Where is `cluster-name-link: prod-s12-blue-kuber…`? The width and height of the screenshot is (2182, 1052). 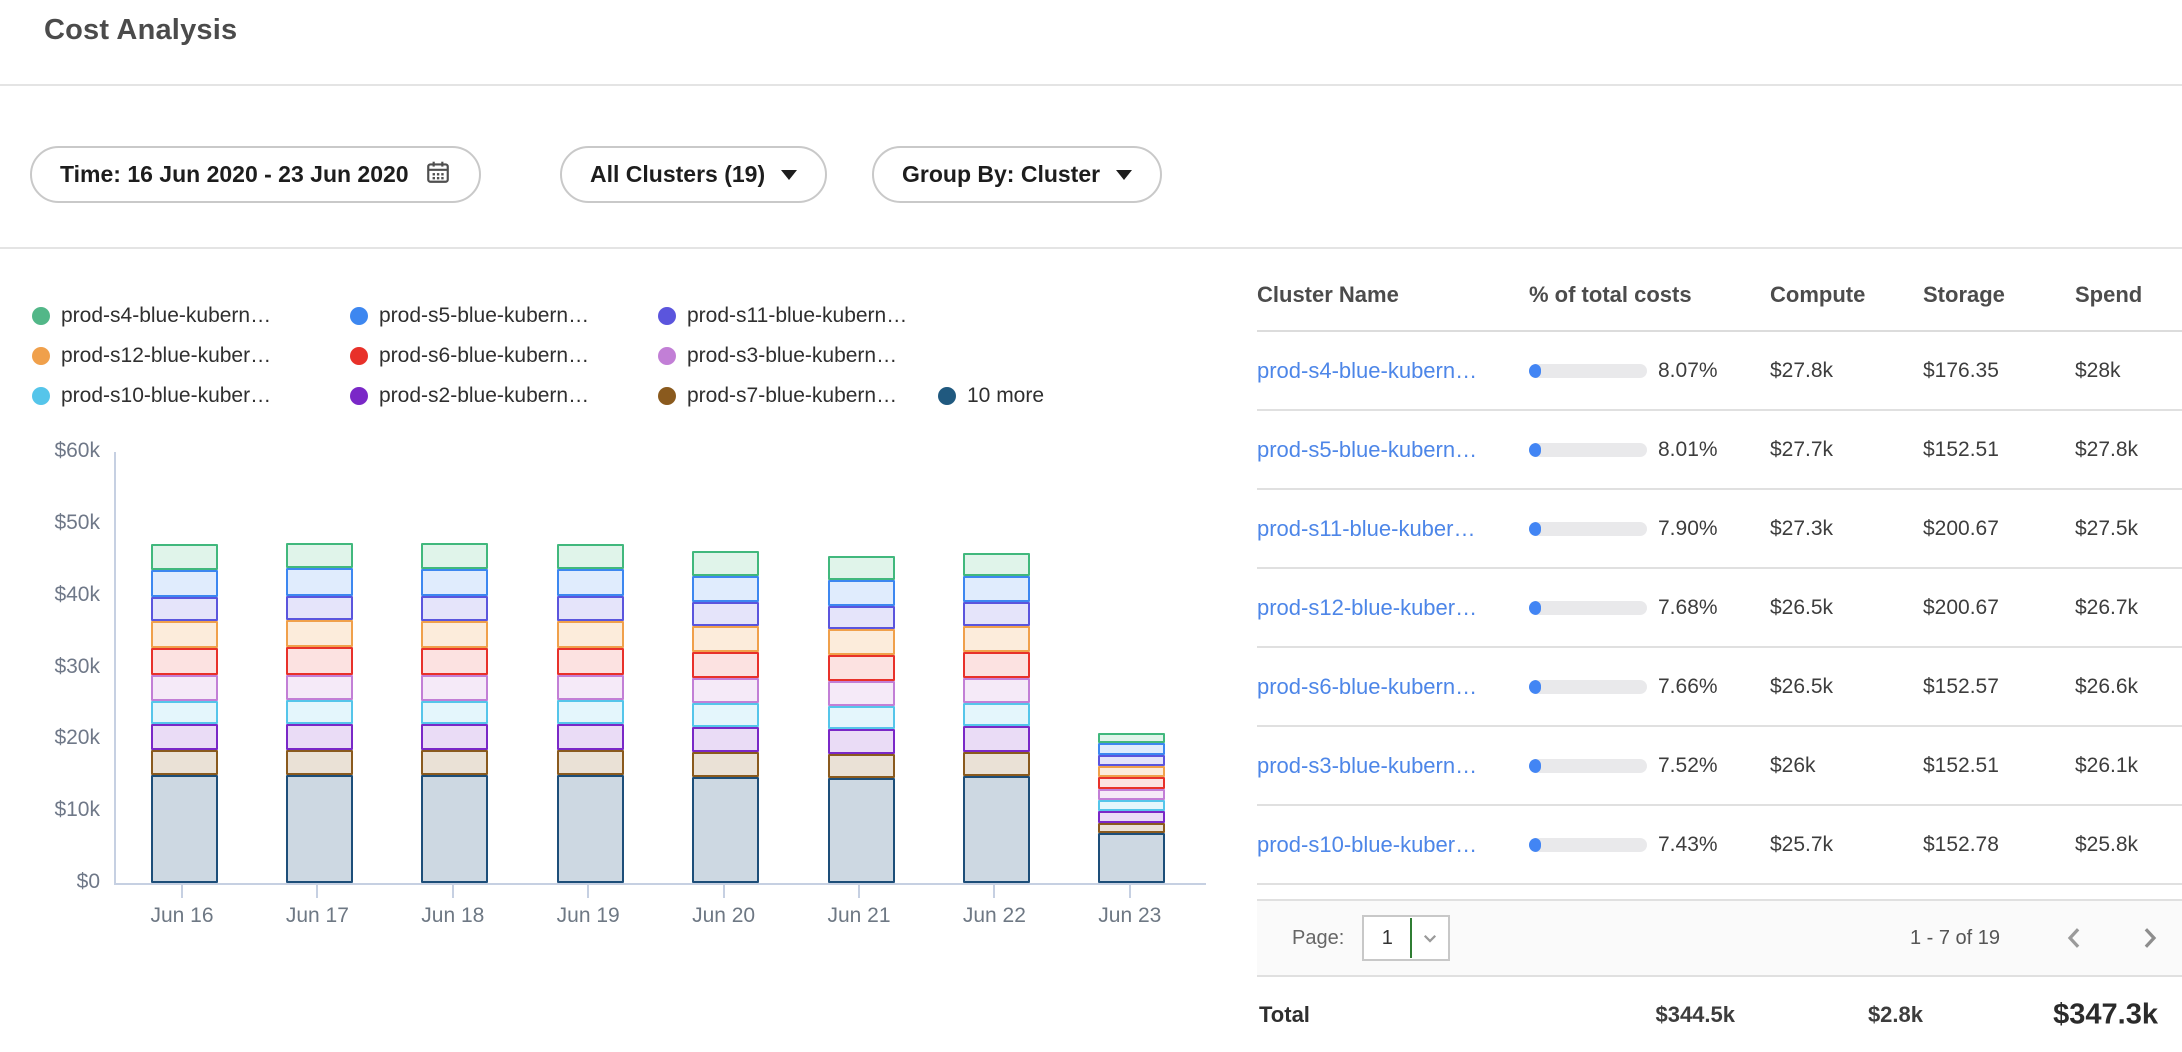 cluster-name-link: prod-s12-blue-kuber… is located at coordinates (1367, 607).